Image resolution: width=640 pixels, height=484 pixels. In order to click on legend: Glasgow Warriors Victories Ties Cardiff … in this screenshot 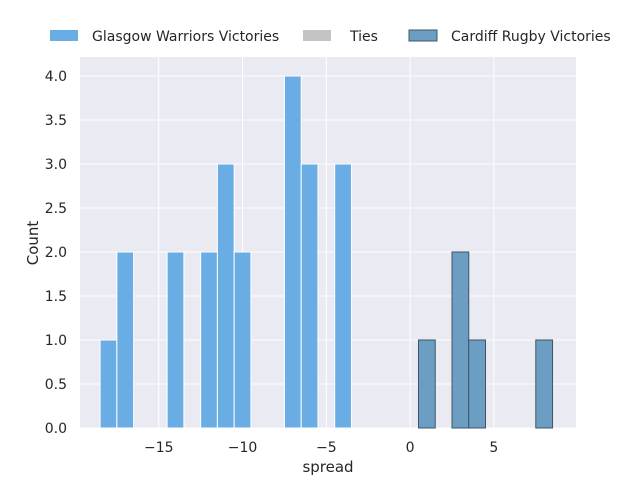, I will do `click(330, 37)`.